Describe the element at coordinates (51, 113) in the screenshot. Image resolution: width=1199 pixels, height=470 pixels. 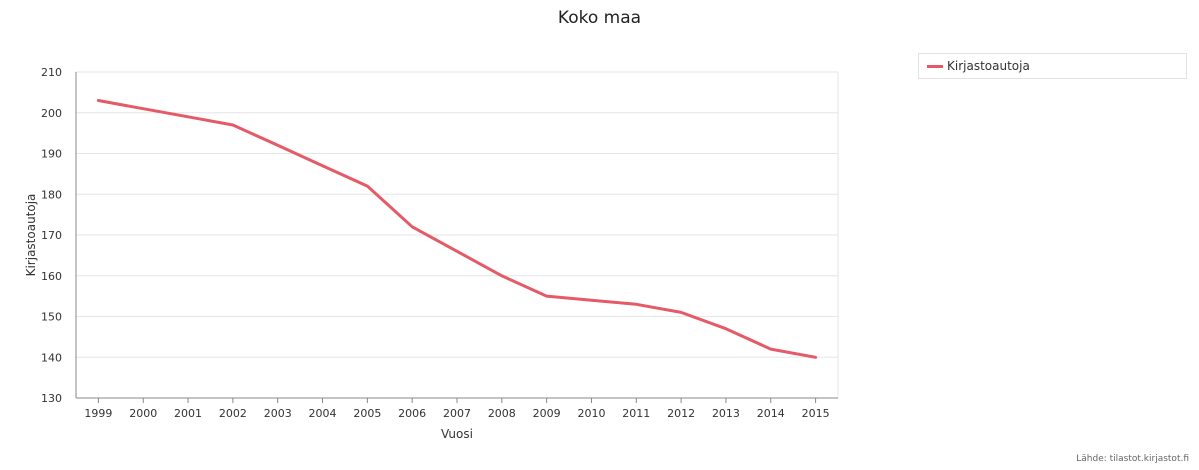
I see `y-tick-label: 200` at that location.